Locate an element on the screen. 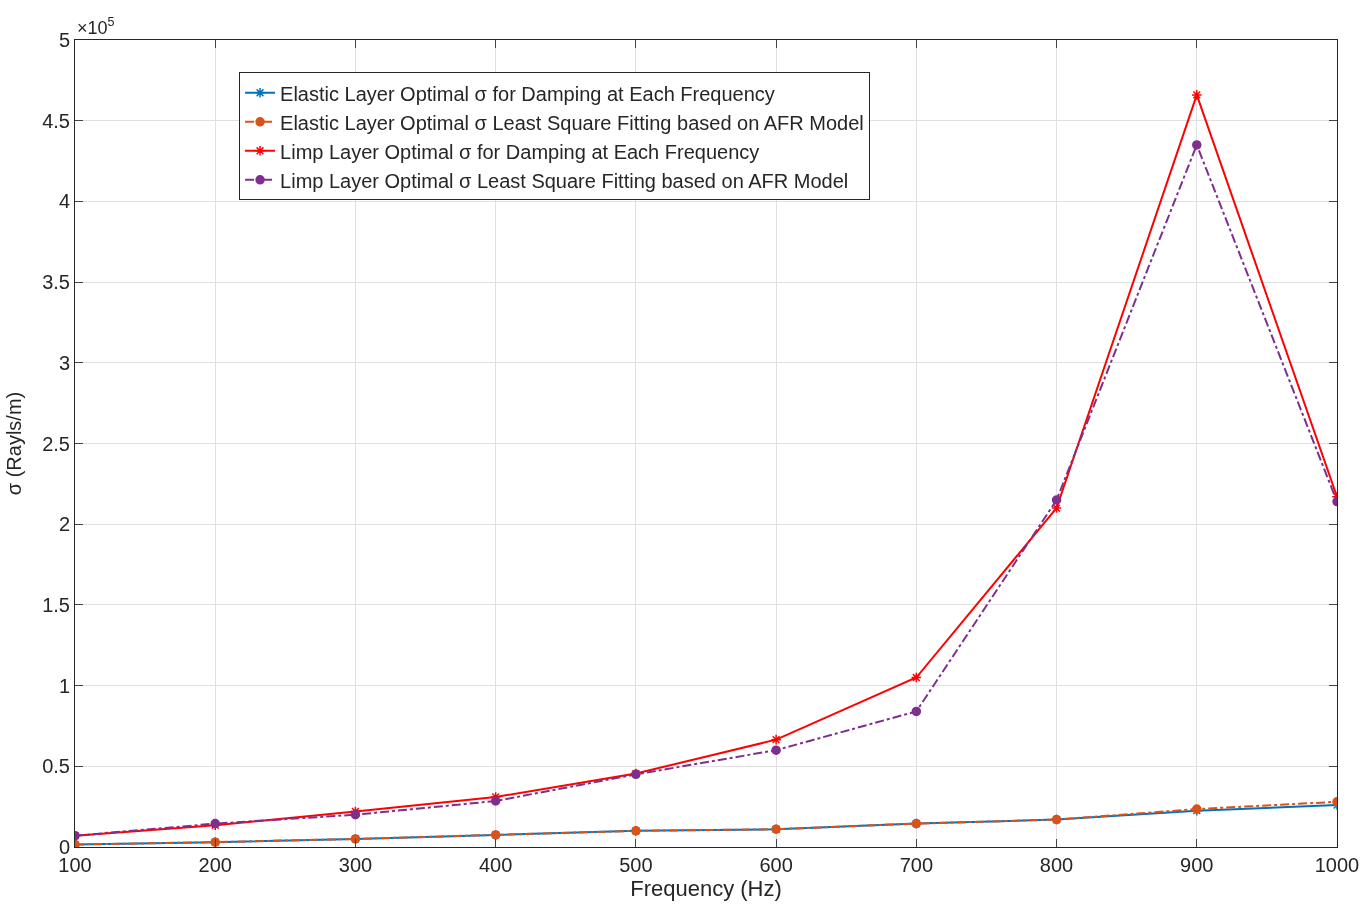  x-tick-label: 300 is located at coordinates (355, 865).